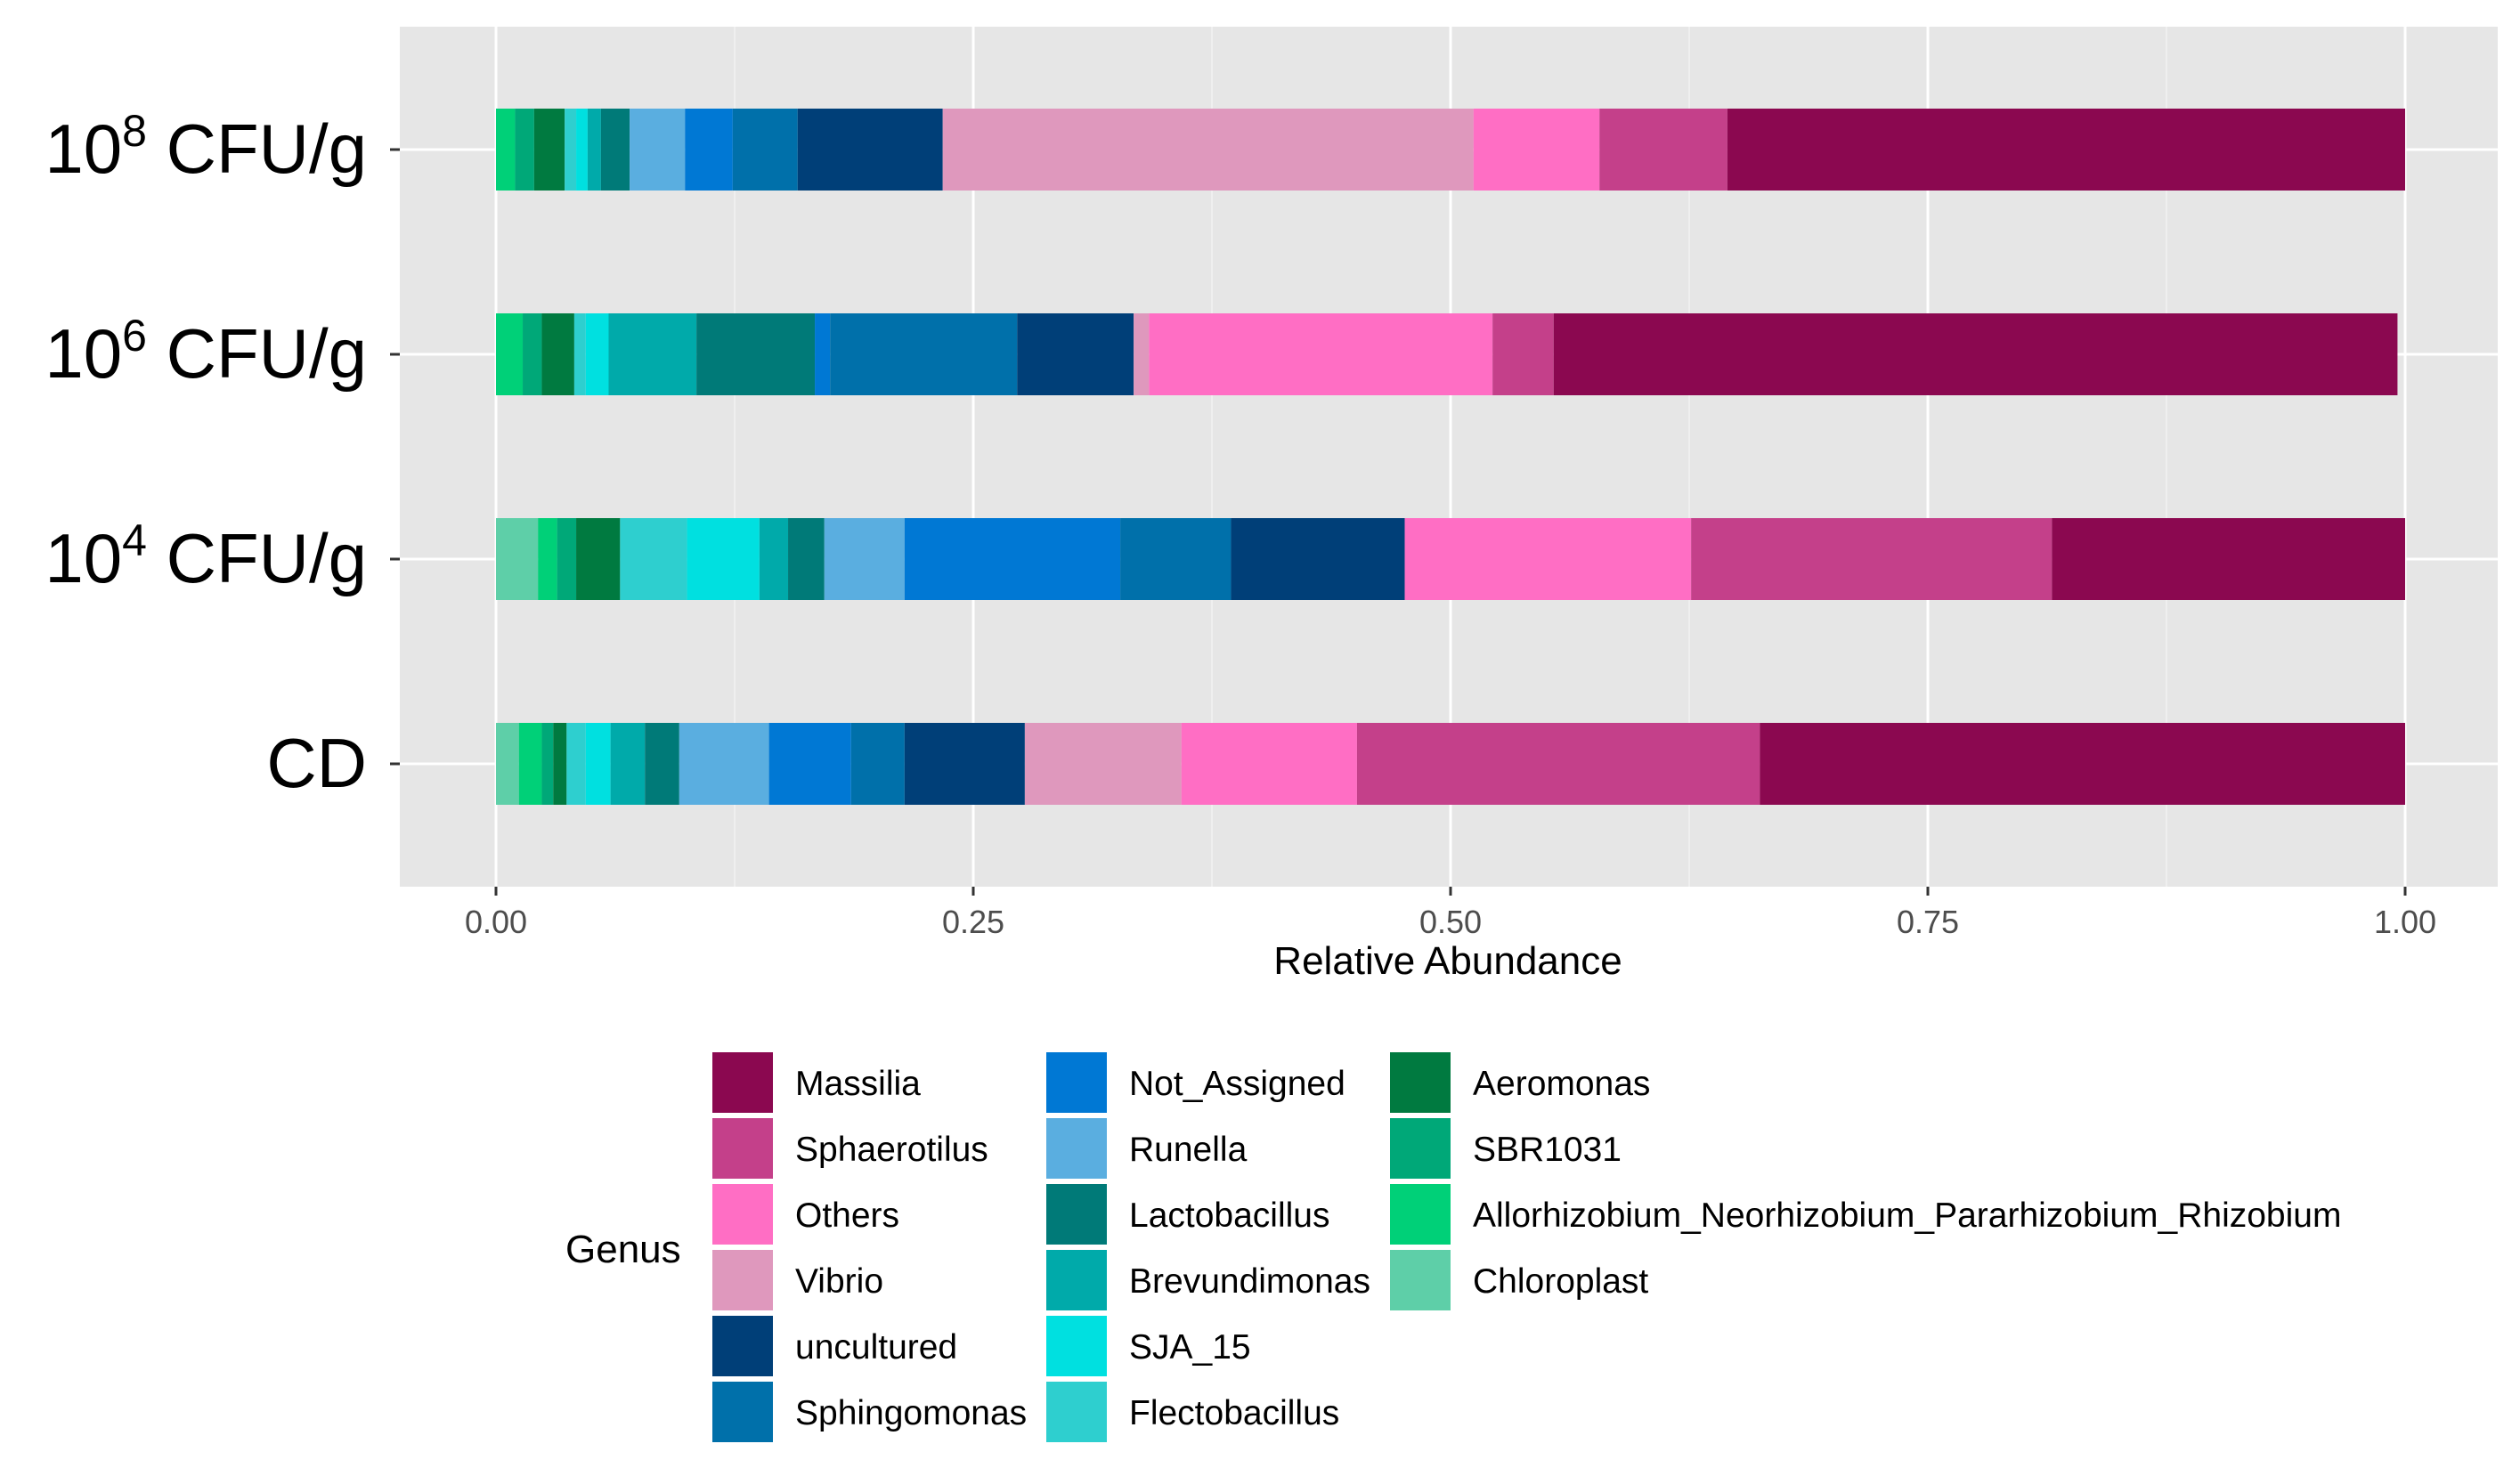 This screenshot has height=1460, width=2520. What do you see at coordinates (1076, 1214) in the screenshot?
I see `legend-key-lactobacillus` at bounding box center [1076, 1214].